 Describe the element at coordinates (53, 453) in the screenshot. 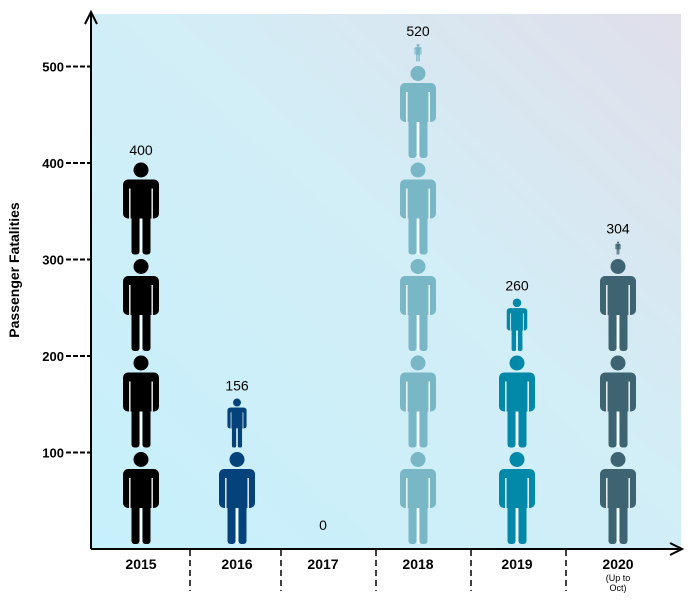

I see `y-tick-label-100: 100` at that location.